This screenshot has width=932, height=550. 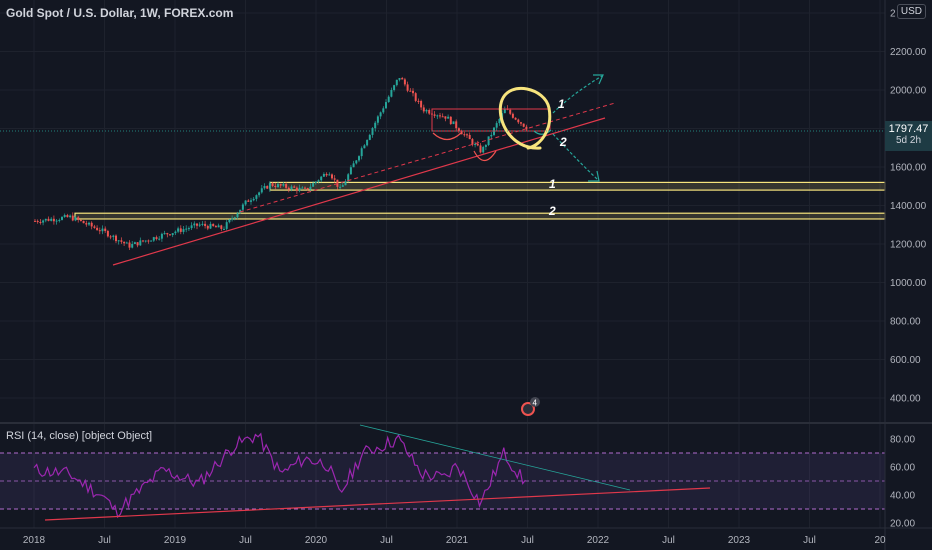 I want to click on resistance-box, so click(x=491, y=120).